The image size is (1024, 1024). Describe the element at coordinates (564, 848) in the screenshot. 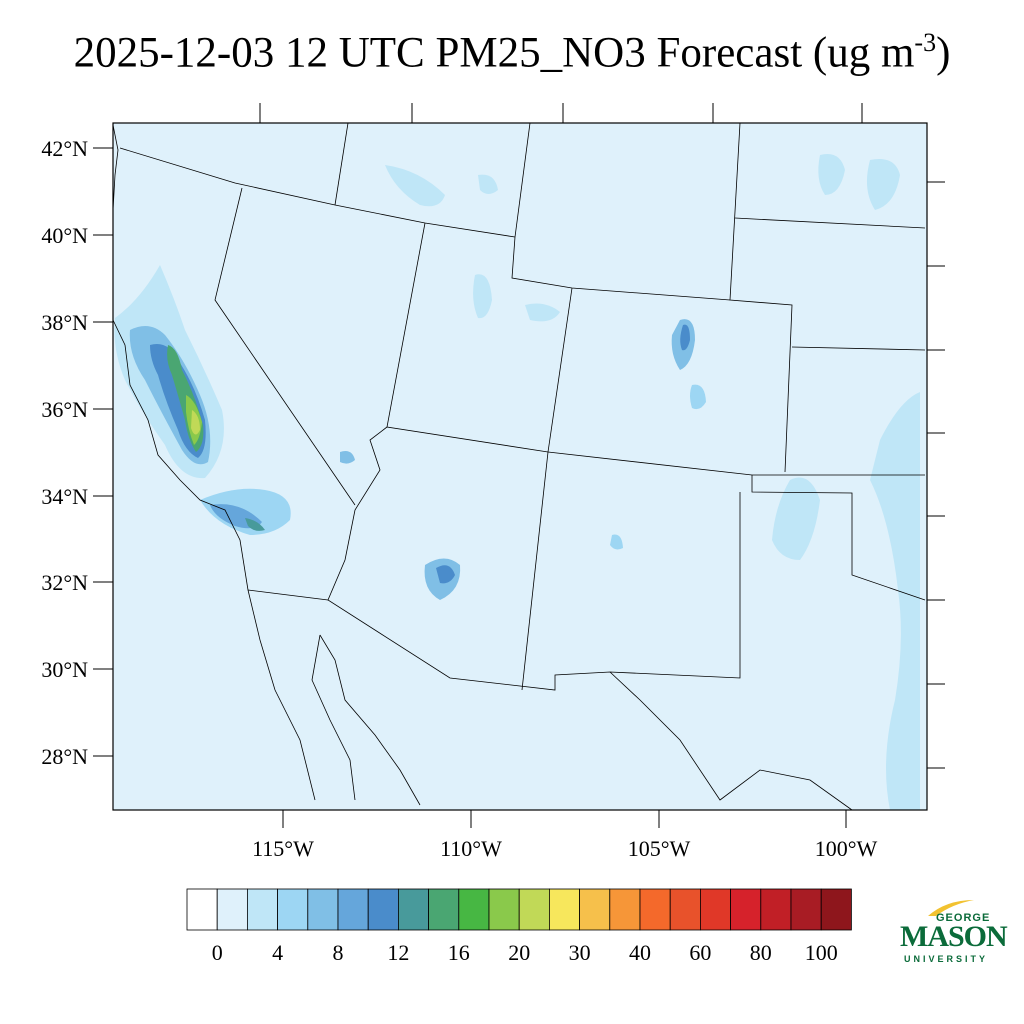

I see `longitude-labels: 115°W 110°W 105°W 100°W` at that location.